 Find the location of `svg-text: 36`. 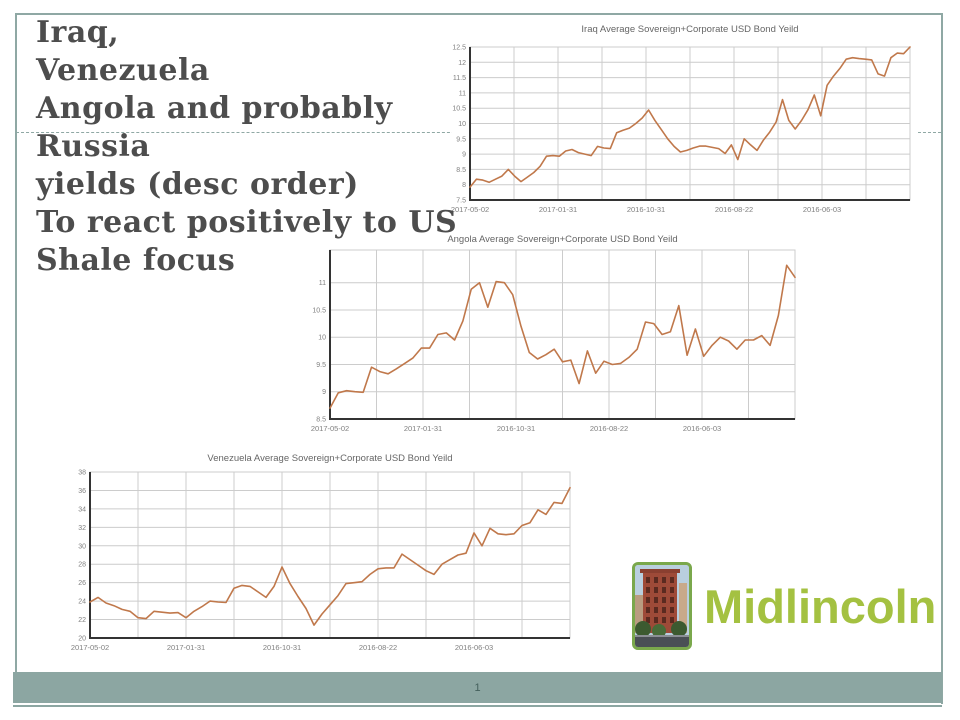

svg-text: 36 is located at coordinates (82, 491).